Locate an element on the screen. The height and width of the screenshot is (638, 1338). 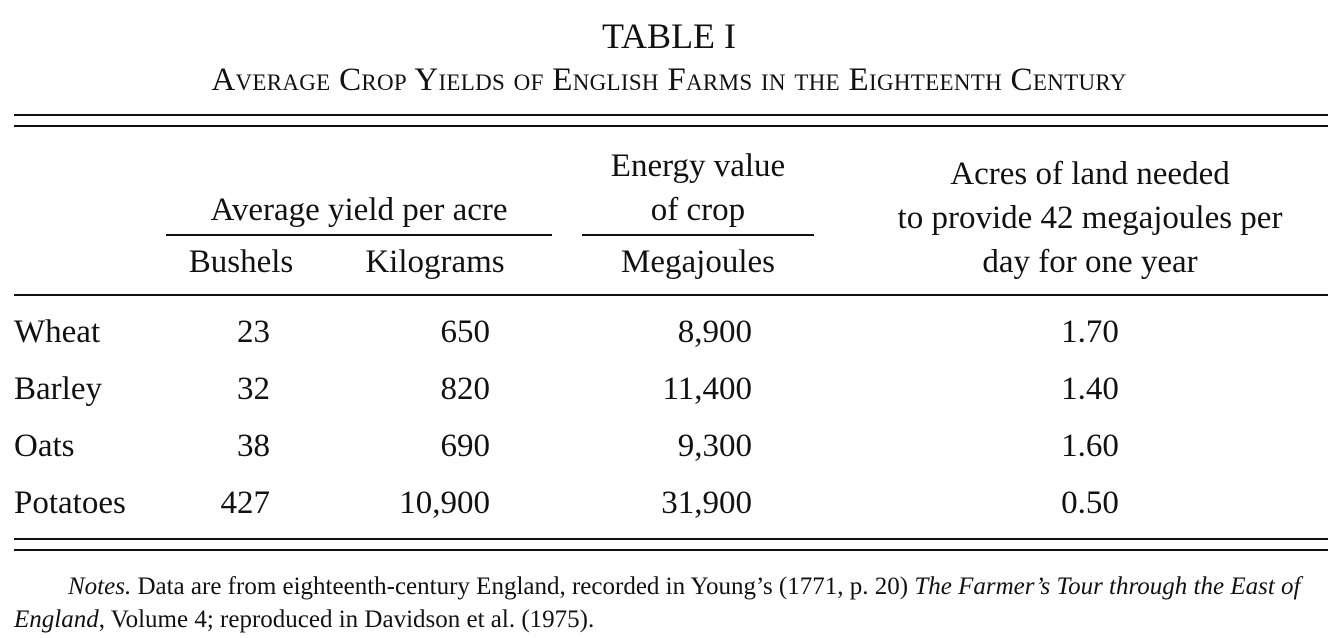
group-header-yield: Average yield per acre is located at coordinates (359, 210).